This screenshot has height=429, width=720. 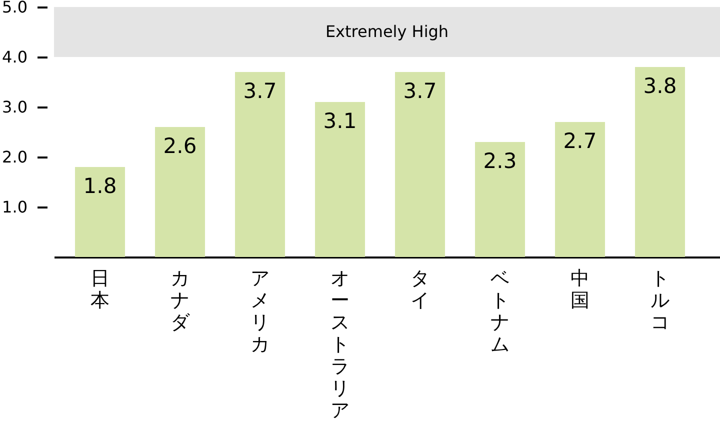 I want to click on x-tick-label: オーストラリア, so click(x=340, y=345).